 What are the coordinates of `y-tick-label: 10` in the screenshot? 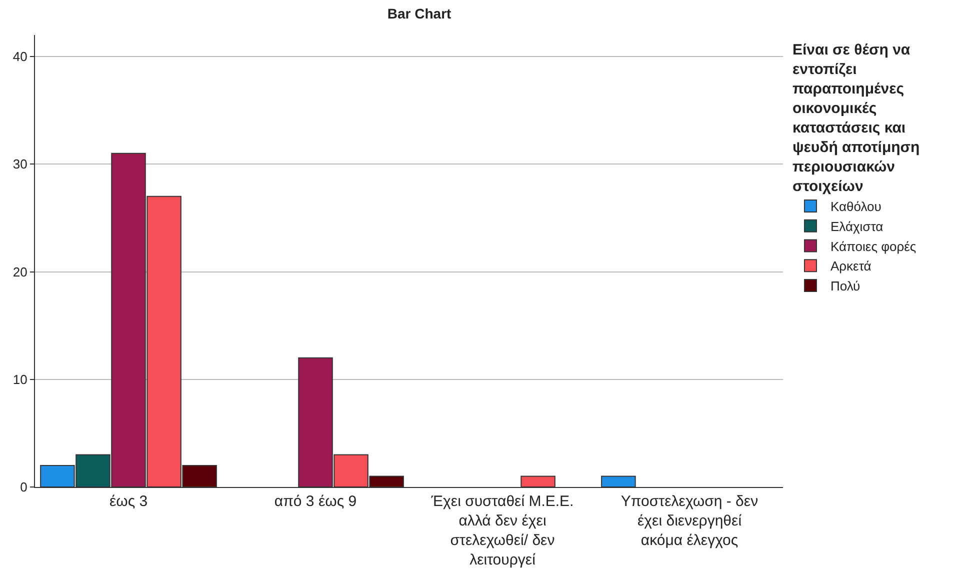 It's located at (20, 379).